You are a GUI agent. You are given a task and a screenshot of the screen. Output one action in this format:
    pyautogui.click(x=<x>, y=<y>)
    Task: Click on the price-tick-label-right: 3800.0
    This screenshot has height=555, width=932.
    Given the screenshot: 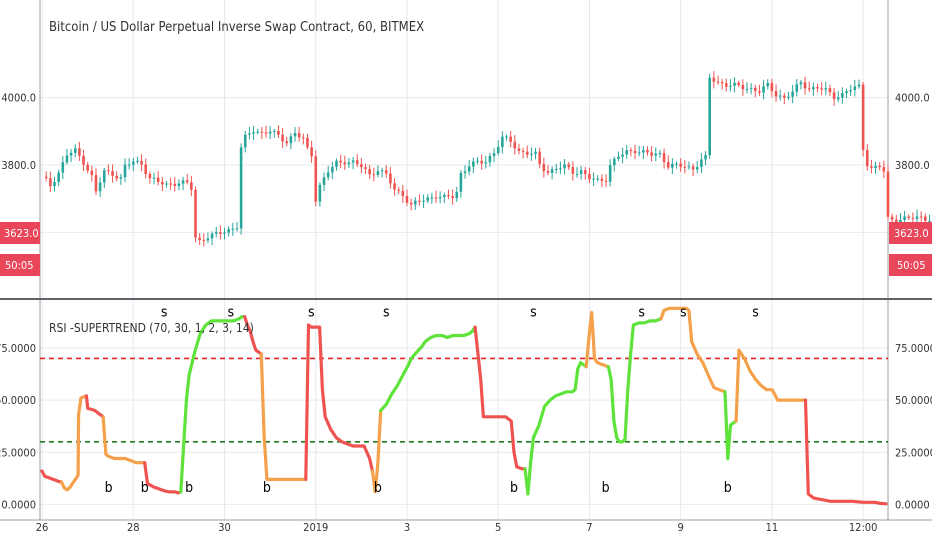 What is the action you would take?
    pyautogui.click(x=912, y=165)
    